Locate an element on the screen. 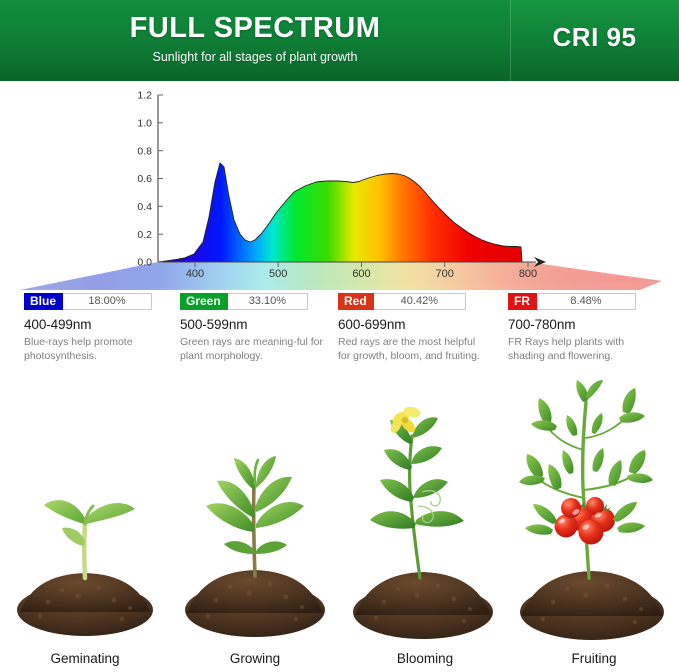 This screenshot has width=679, height=672. legend-color-chip: FR is located at coordinates (522, 301).